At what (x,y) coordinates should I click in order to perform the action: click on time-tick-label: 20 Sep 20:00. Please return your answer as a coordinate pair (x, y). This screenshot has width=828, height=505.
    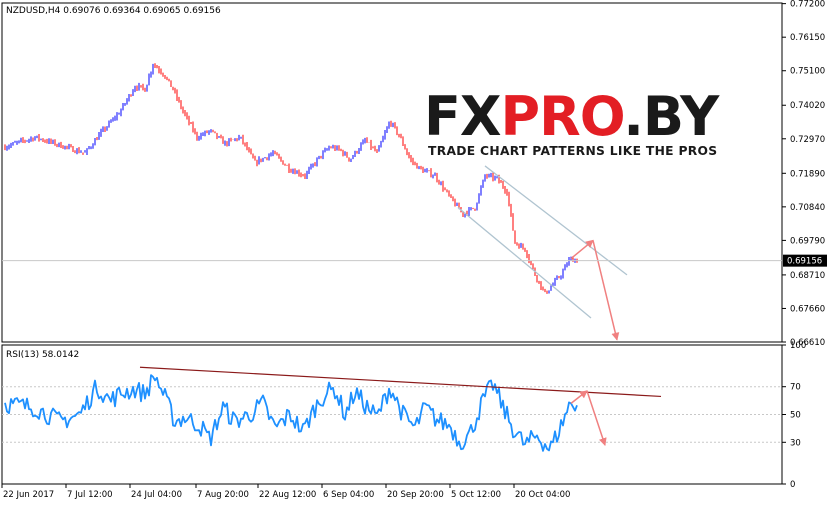
    Looking at the image, I should click on (415, 495).